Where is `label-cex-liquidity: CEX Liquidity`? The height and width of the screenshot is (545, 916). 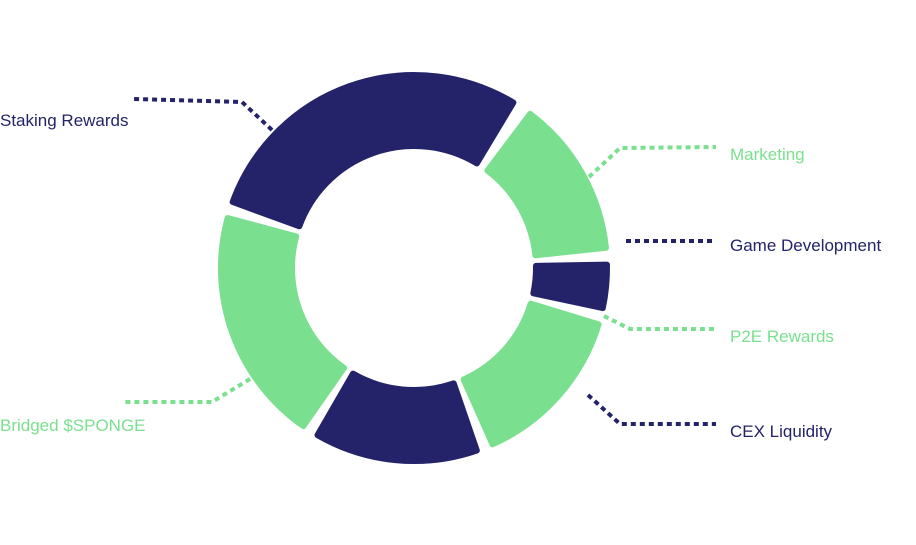
label-cex-liquidity: CEX Liquidity is located at coordinates (781, 431).